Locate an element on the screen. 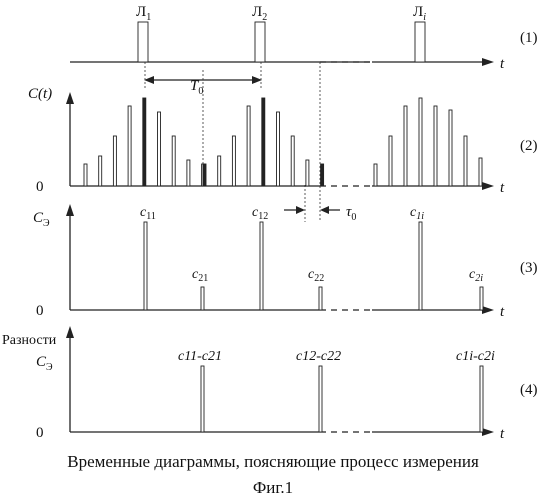 Image resolution: width=546 pixels, height=500 pixels. bar-c2i is located at coordinates (481, 298).